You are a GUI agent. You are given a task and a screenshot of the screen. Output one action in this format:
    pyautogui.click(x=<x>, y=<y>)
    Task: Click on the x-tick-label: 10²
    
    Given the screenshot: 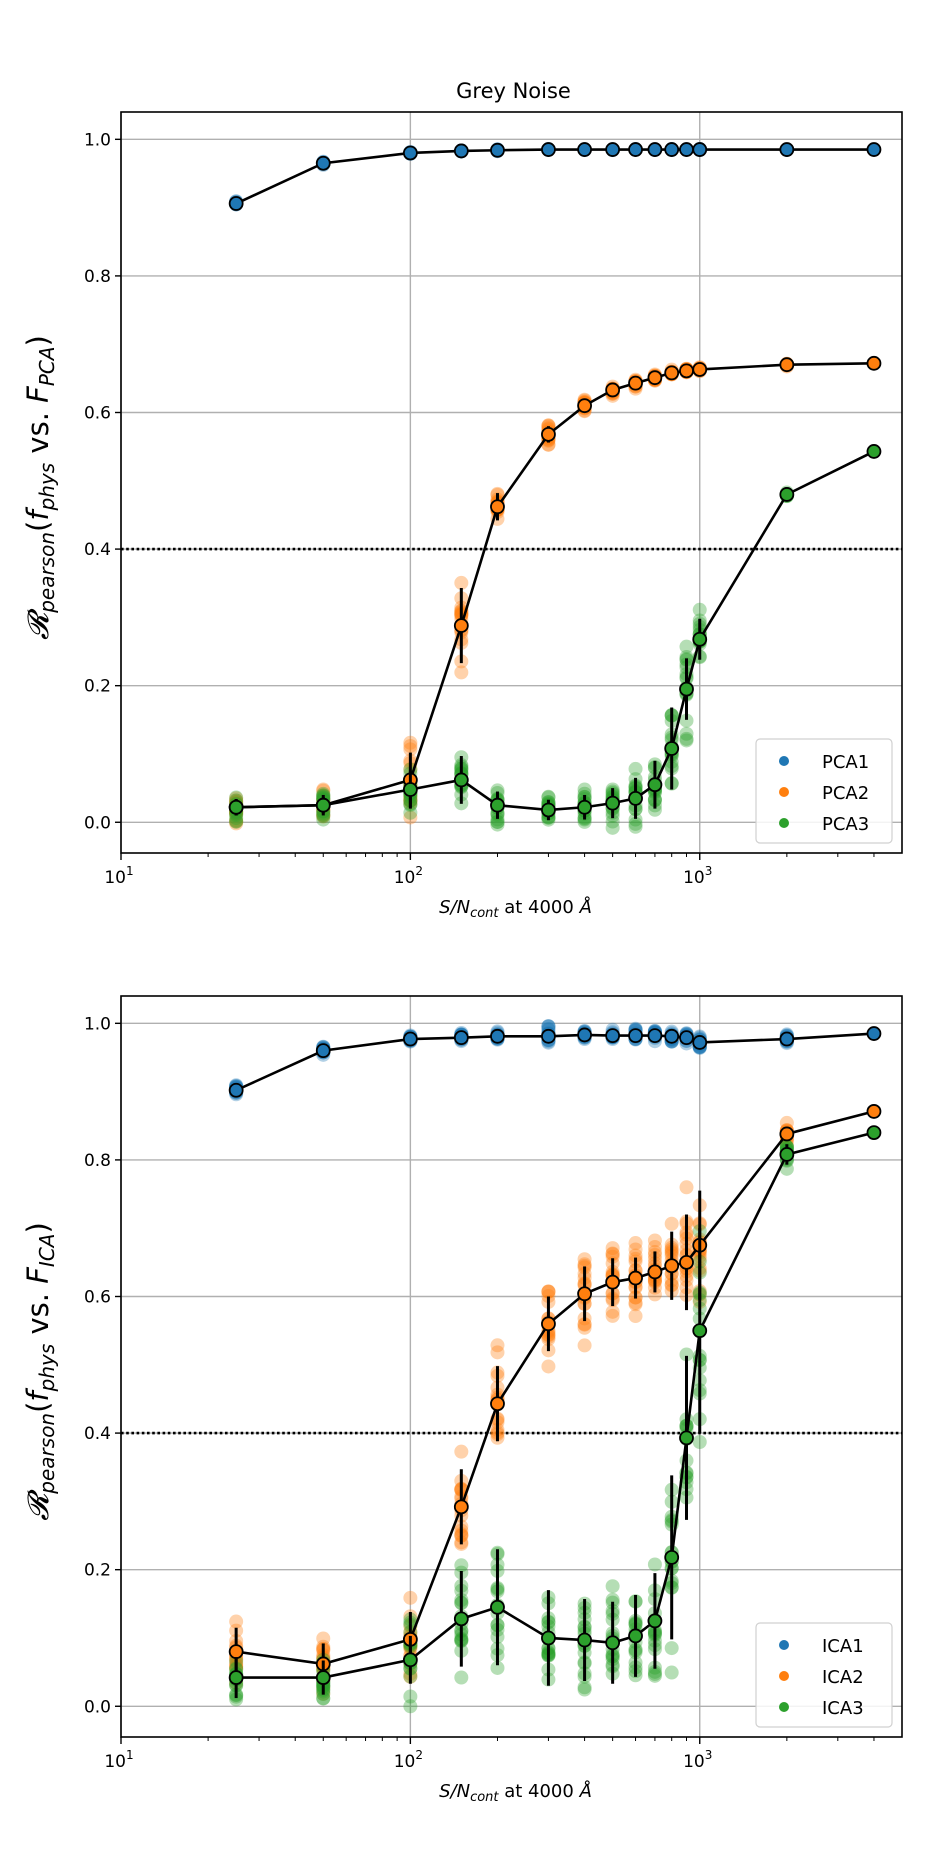 What is the action you would take?
    pyautogui.click(x=408, y=876)
    